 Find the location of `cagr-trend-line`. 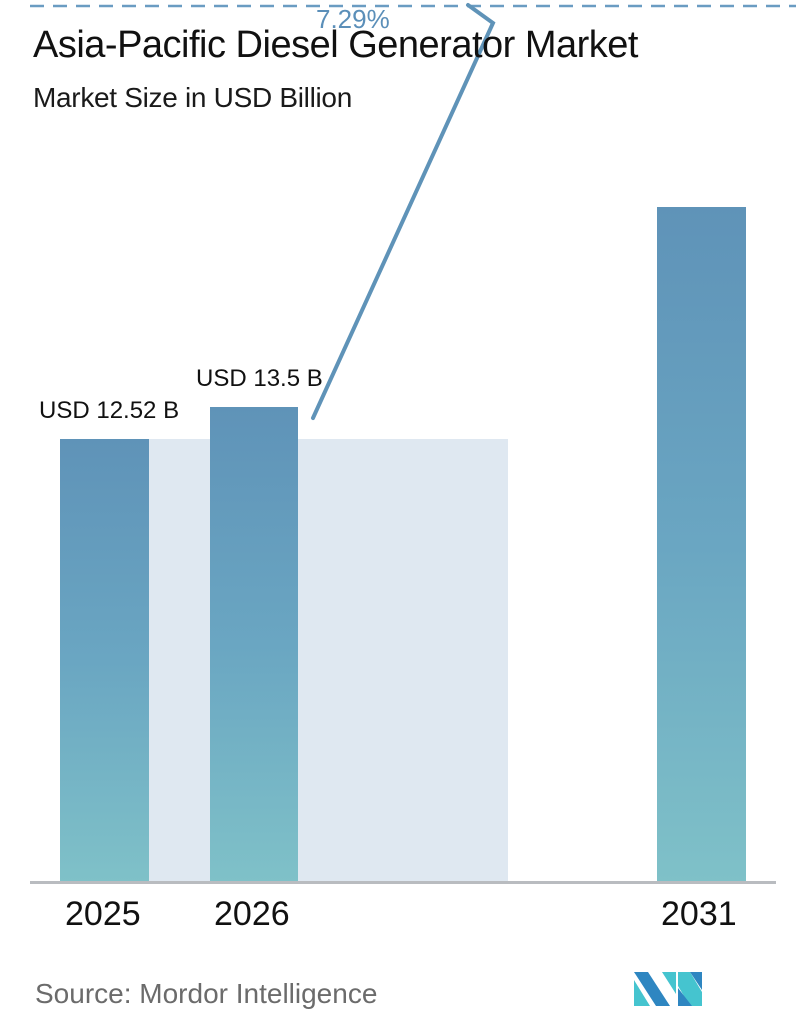

cagr-trend-line is located at coordinates (403, 211).